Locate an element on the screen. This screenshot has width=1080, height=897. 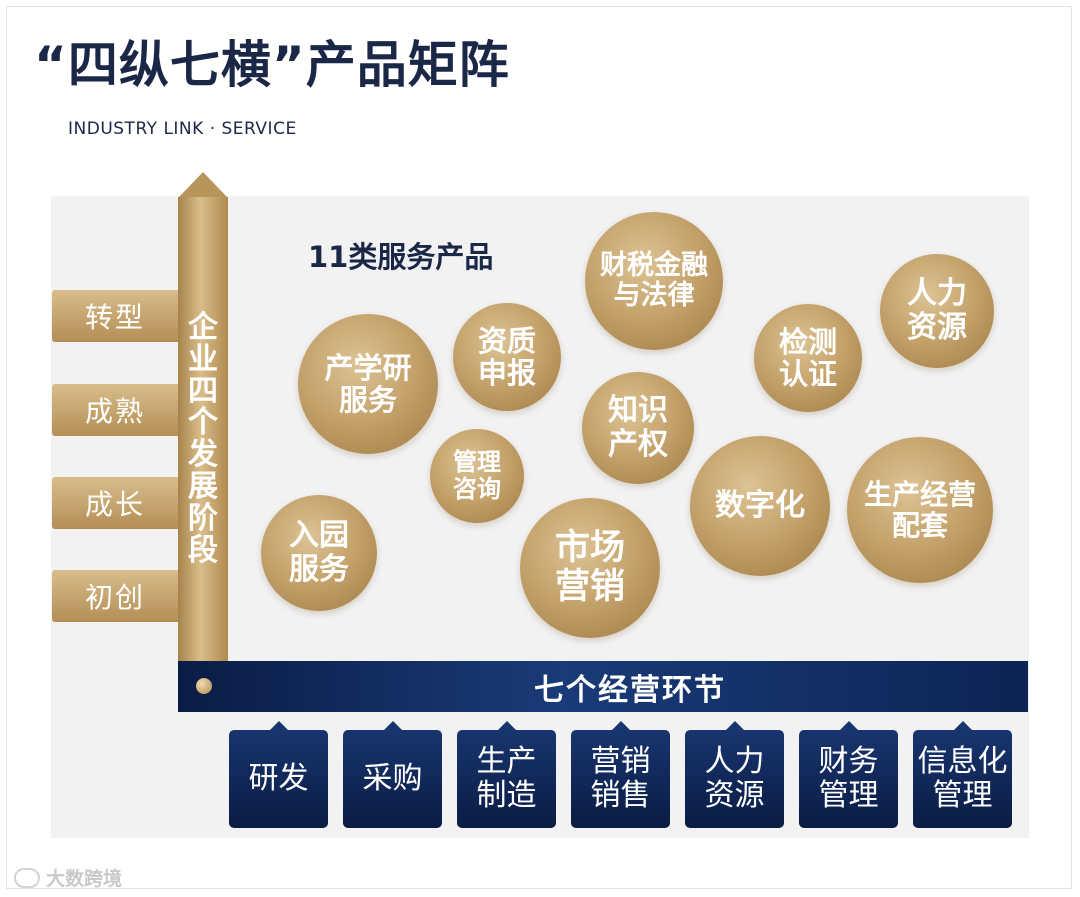
product-bubble-text: 与法律 is located at coordinates (654, 295).